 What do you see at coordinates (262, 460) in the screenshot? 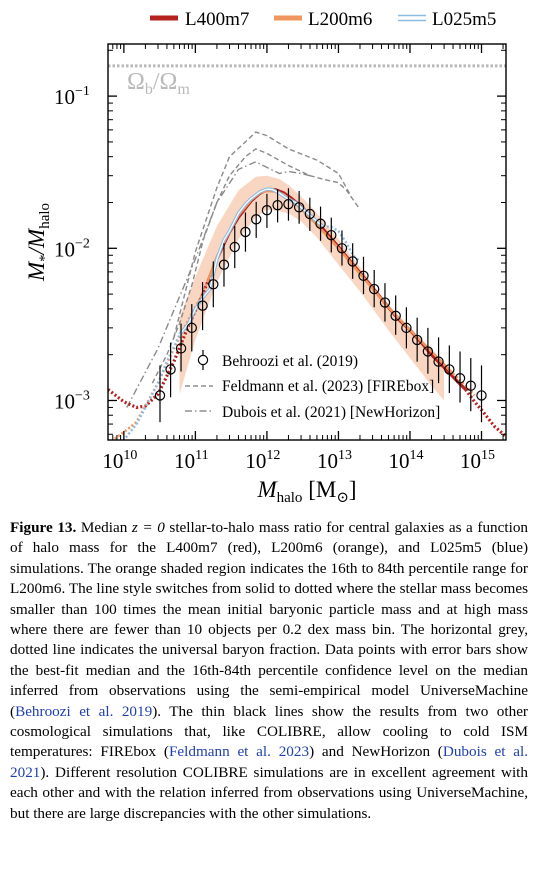
I see `x-tick-label-2: 1012` at bounding box center [262, 460].